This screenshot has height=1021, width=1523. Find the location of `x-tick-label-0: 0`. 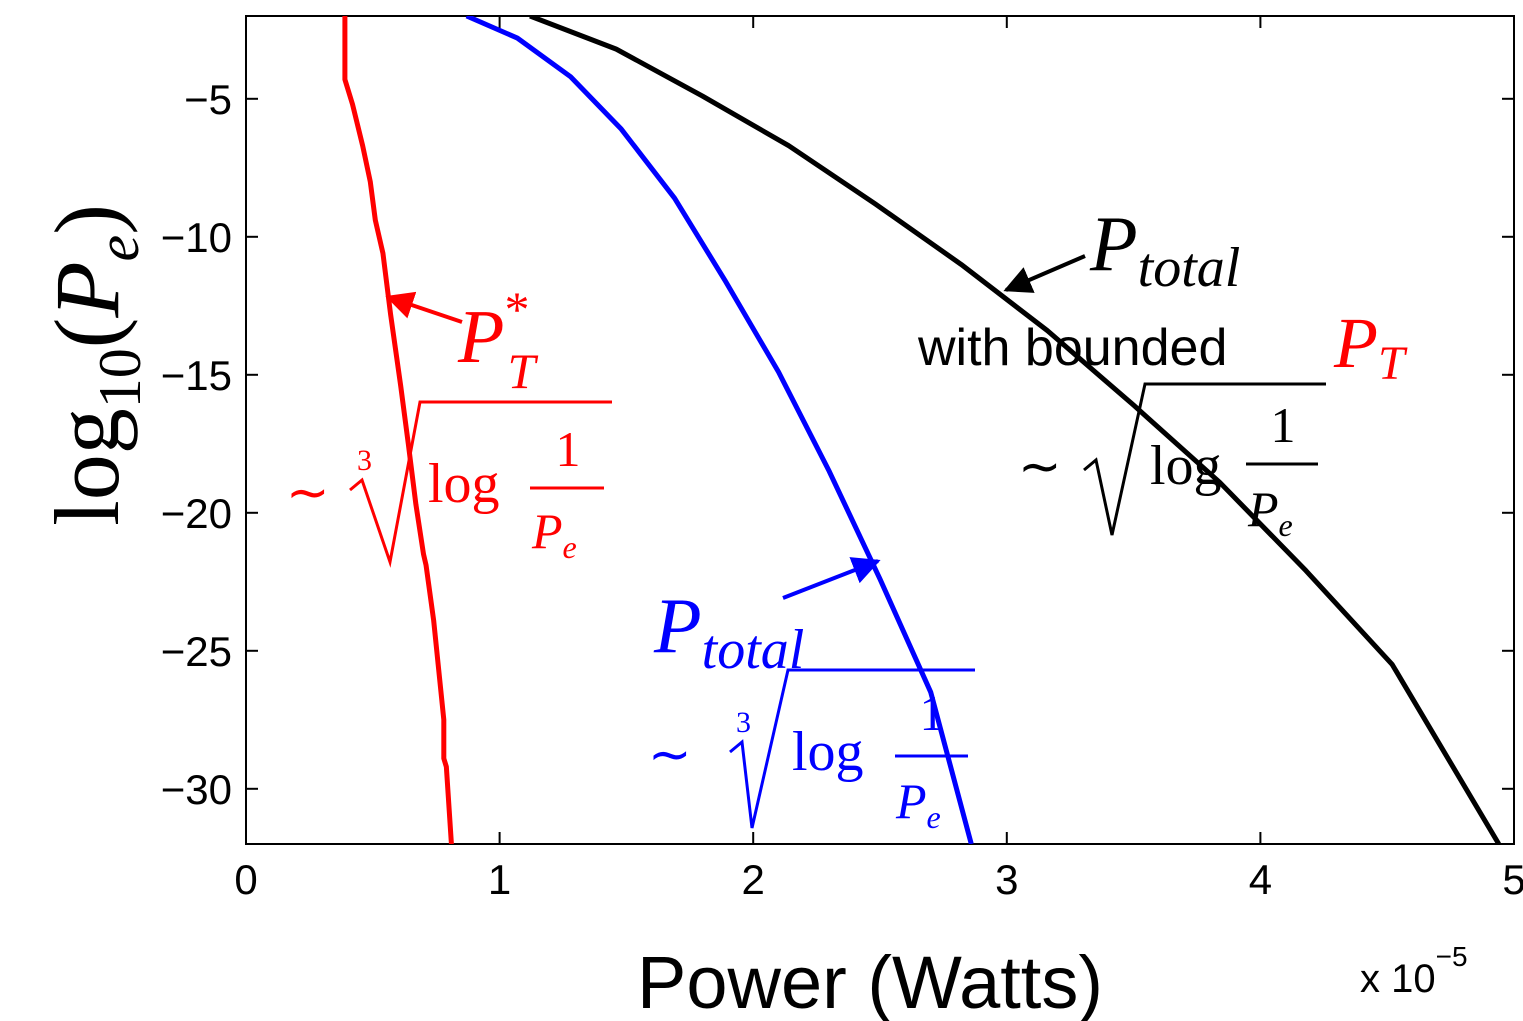

x-tick-label-0: 0 is located at coordinates (245, 879).